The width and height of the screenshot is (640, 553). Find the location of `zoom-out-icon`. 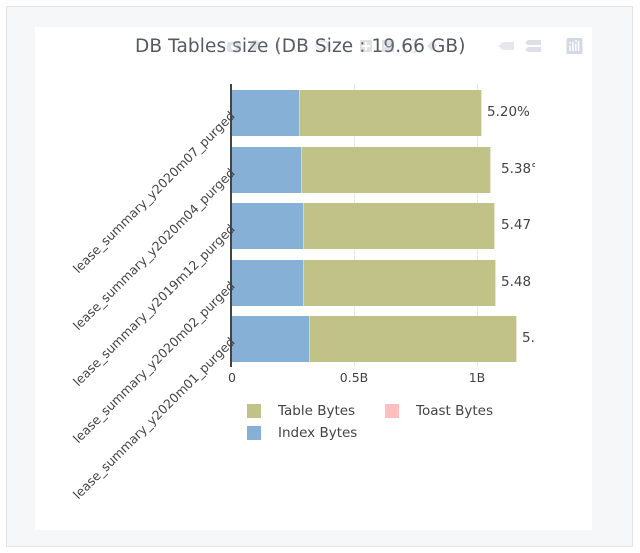

zoom-out-icon is located at coordinates (388, 46).